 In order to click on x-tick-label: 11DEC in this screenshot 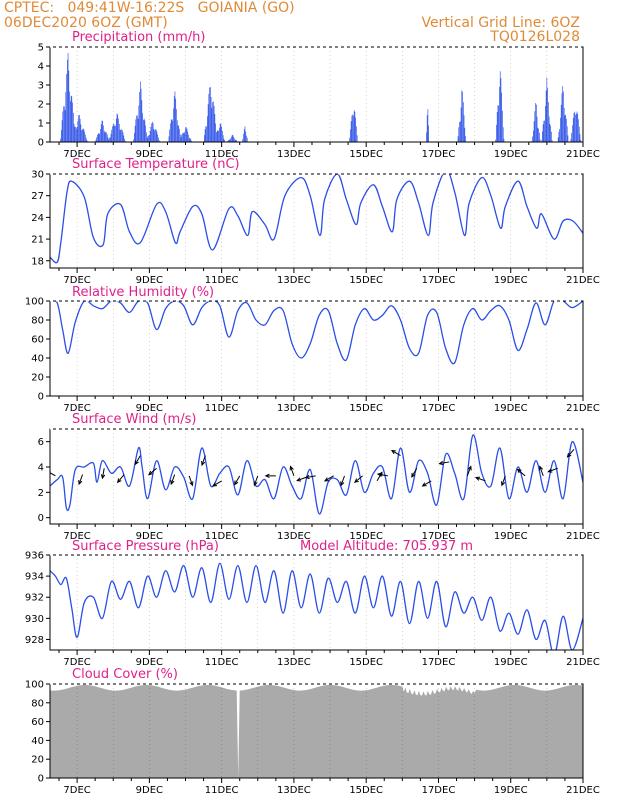, I will do `click(222, 536)`.